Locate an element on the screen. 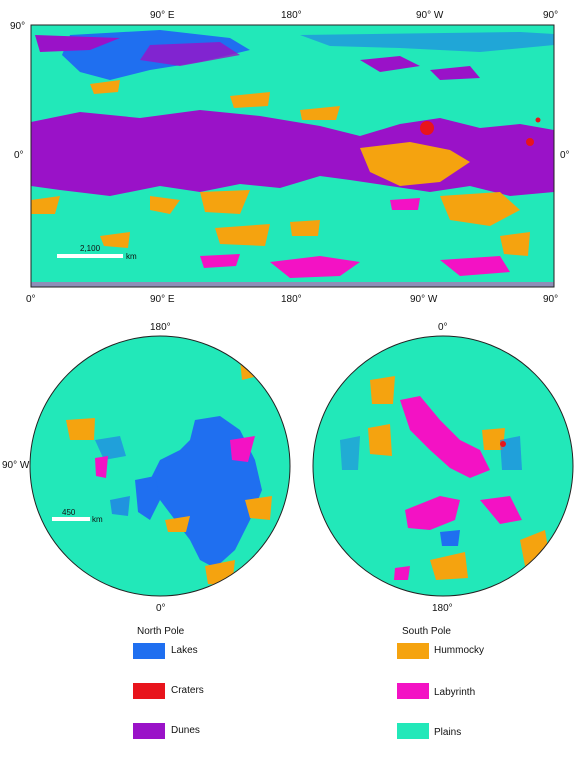 This screenshot has height=759, width=575. global-scale-bar is located at coordinates (90, 256).